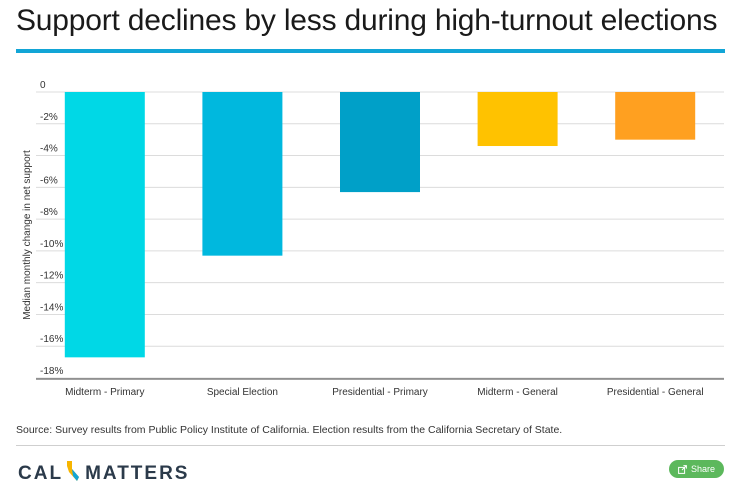  I want to click on x-tick-label: Special Election, so click(242, 392).